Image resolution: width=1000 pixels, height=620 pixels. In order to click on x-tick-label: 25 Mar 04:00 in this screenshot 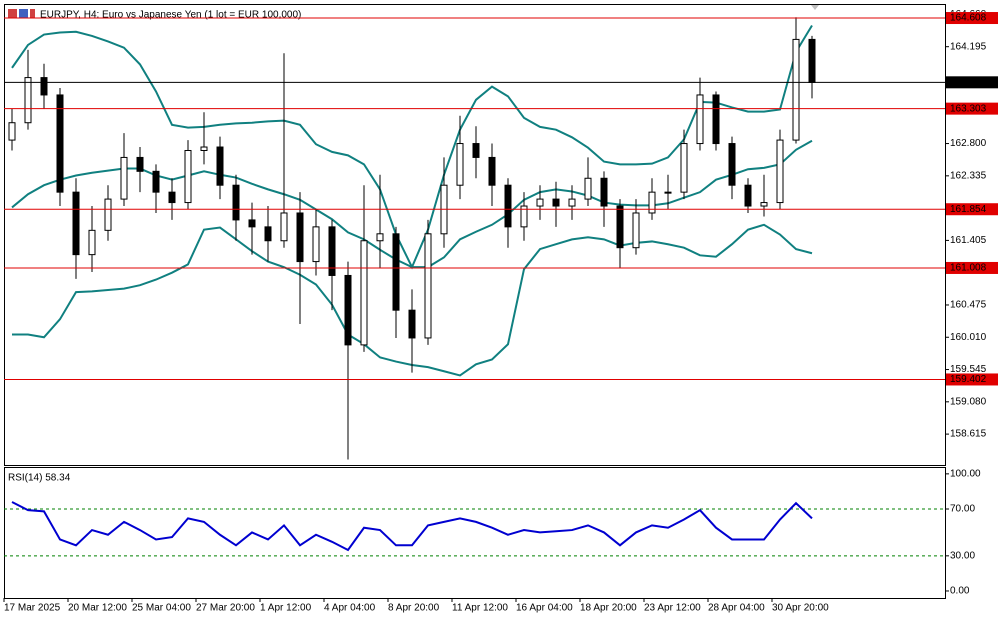, I will do `click(161, 608)`.